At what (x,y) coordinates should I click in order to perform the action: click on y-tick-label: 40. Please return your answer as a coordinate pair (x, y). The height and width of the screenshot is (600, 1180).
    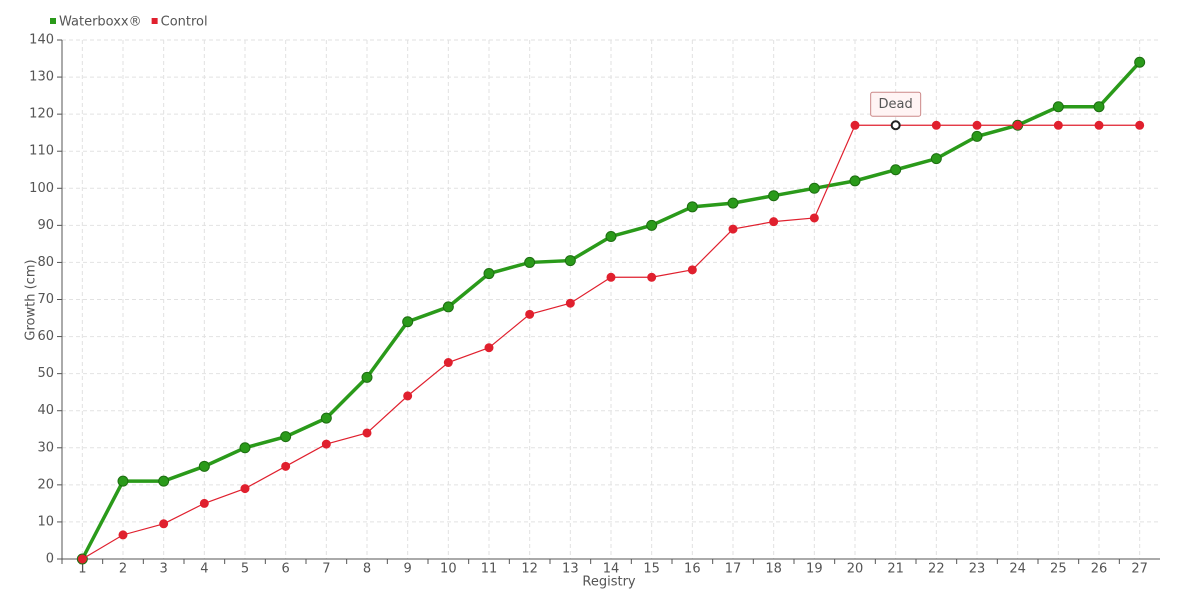
    Looking at the image, I should click on (45, 410).